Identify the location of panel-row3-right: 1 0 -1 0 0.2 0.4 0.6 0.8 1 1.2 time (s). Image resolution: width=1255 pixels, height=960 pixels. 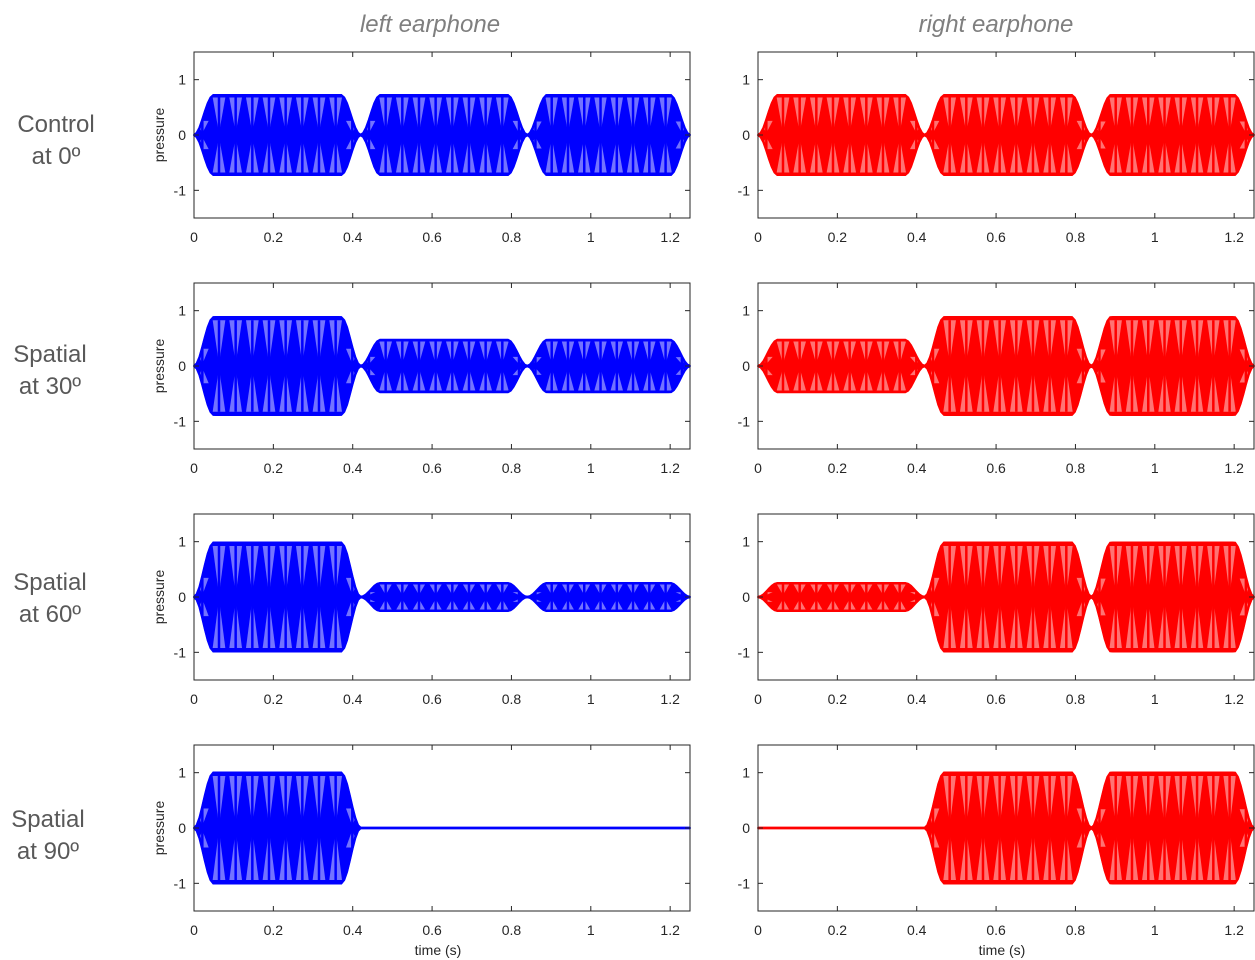
(996, 851).